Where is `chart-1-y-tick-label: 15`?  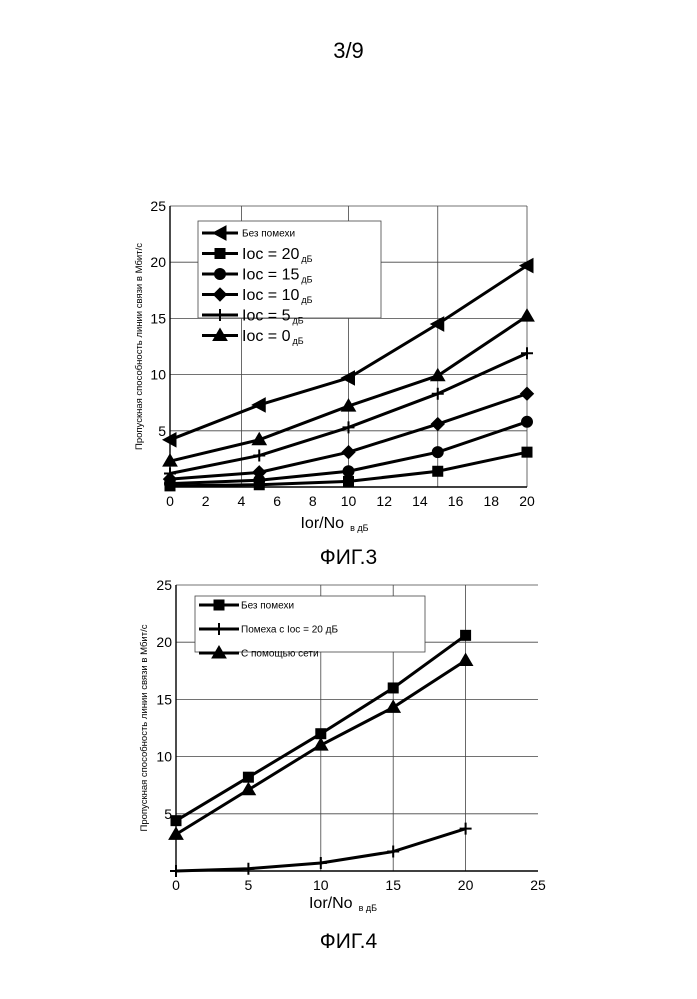
chart-1-y-tick-label: 15 is located at coordinates (158, 318).